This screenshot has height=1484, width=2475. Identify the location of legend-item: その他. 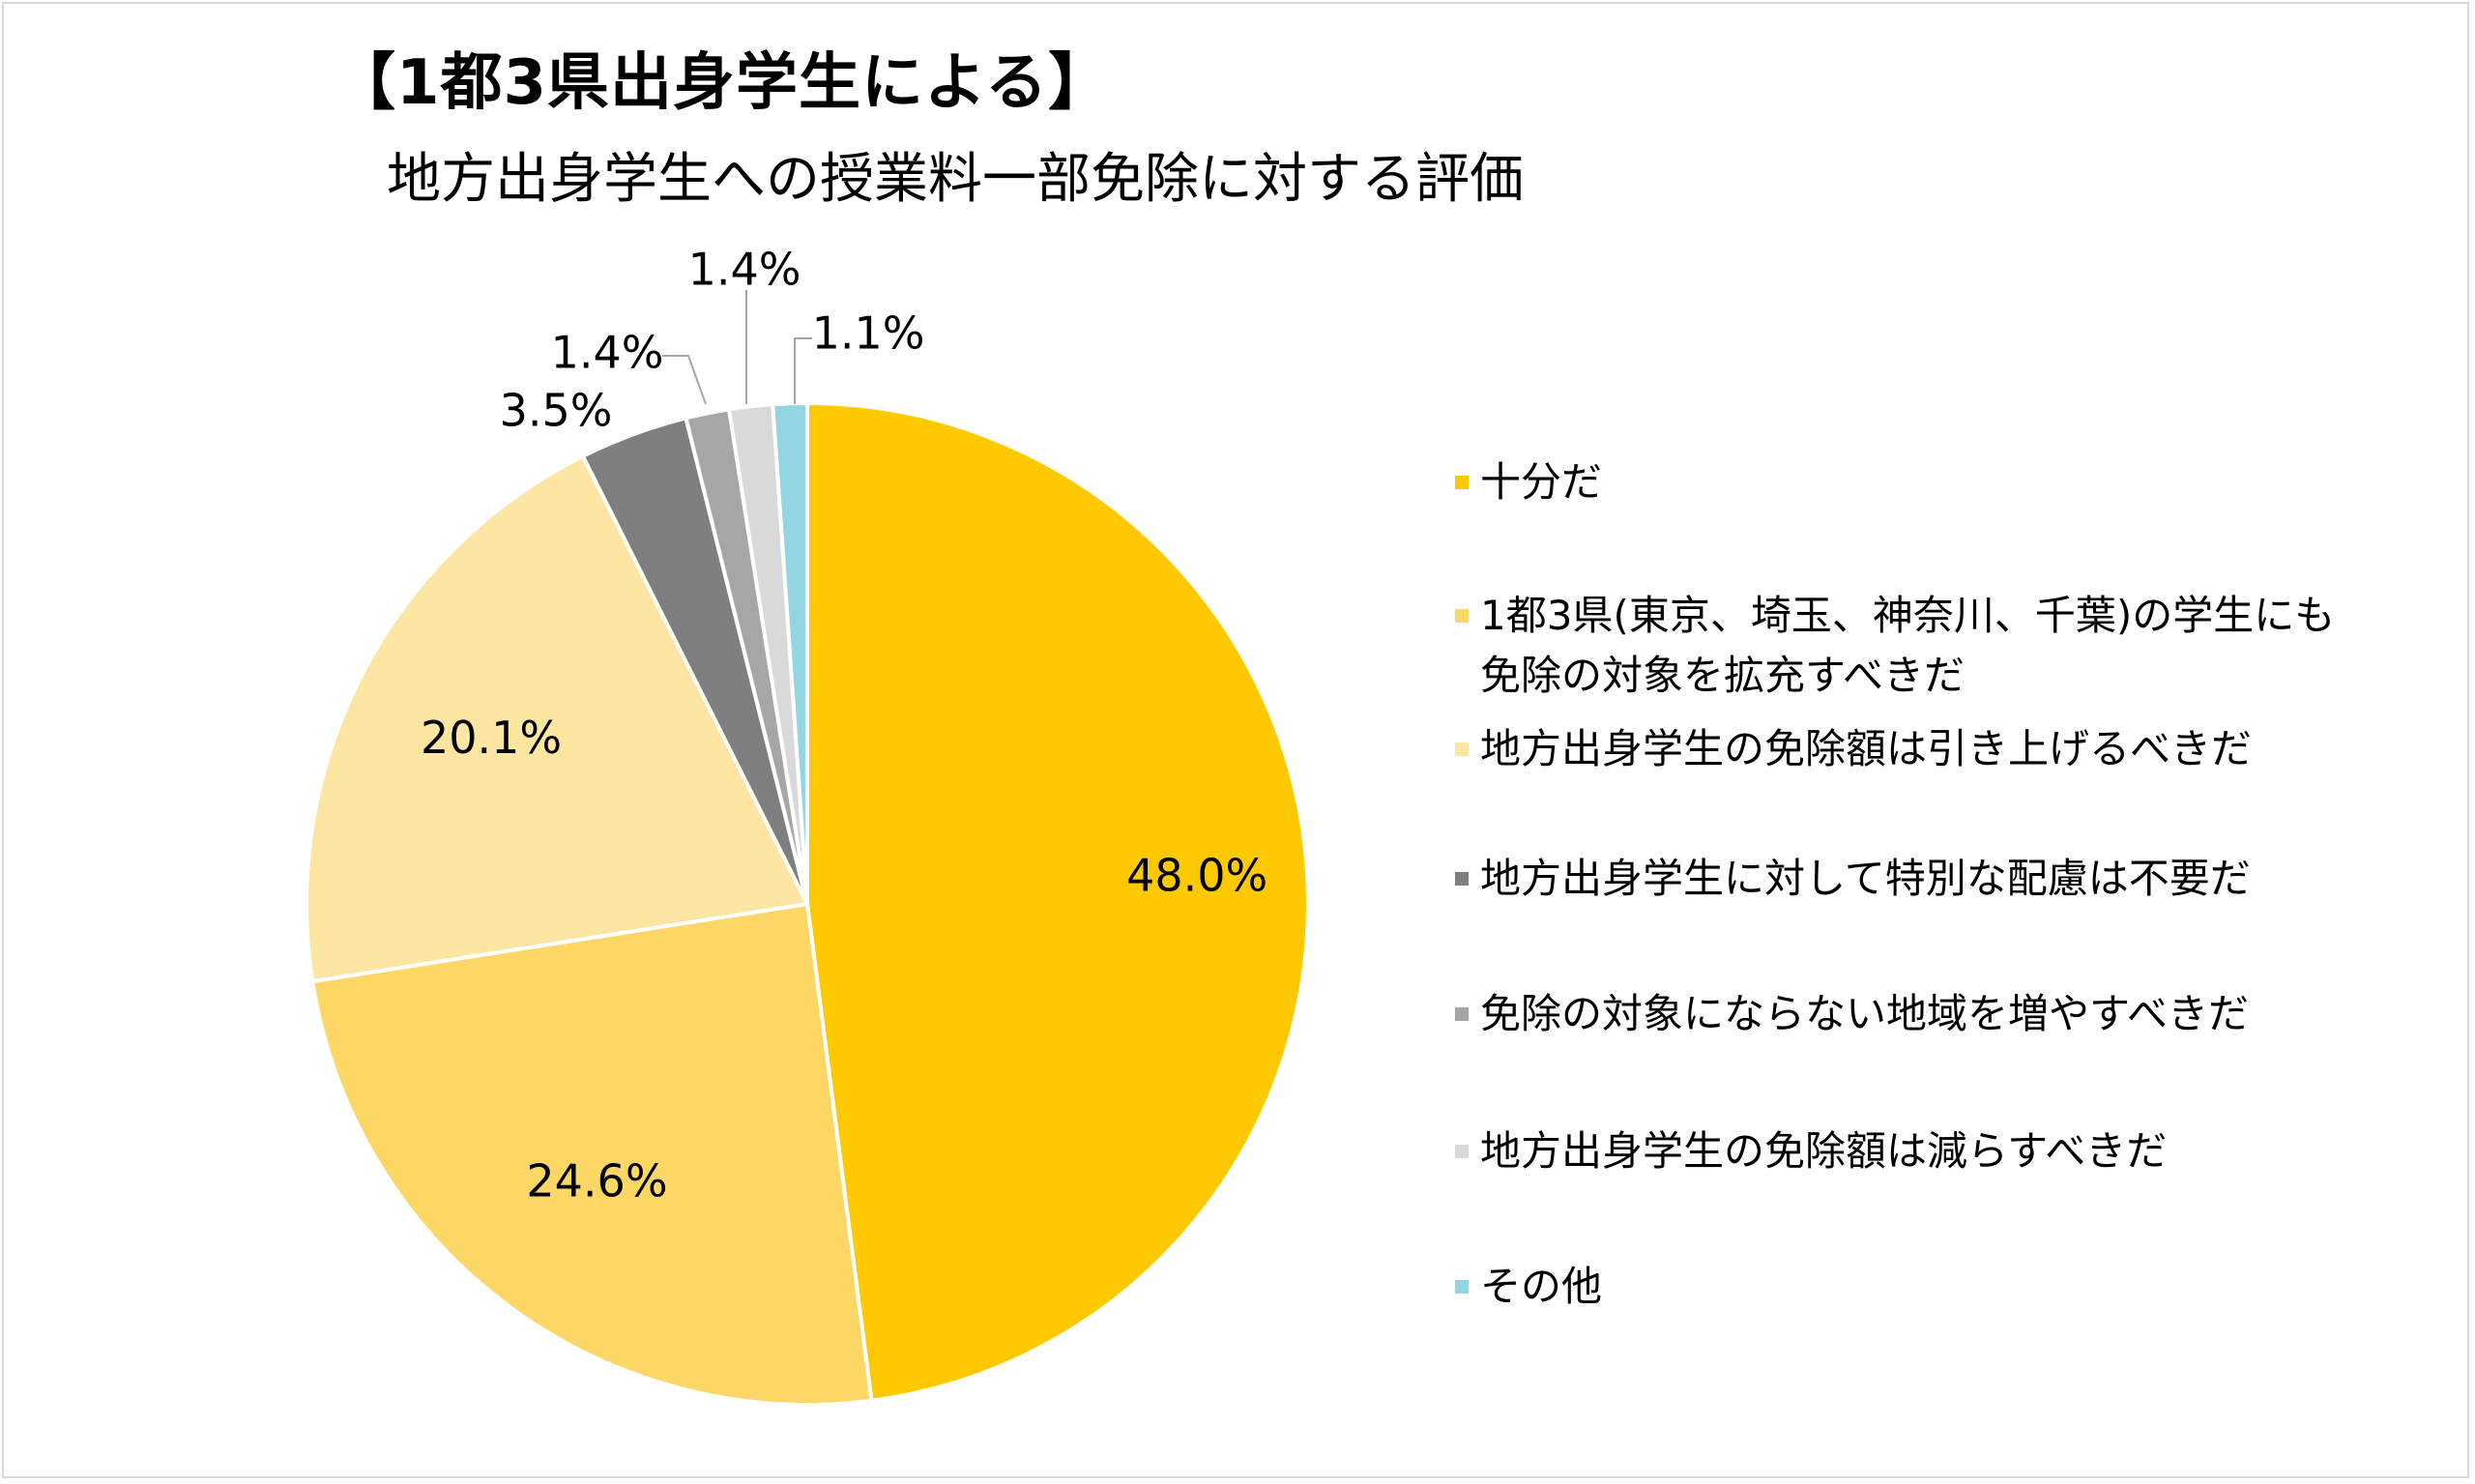
(1528, 1287).